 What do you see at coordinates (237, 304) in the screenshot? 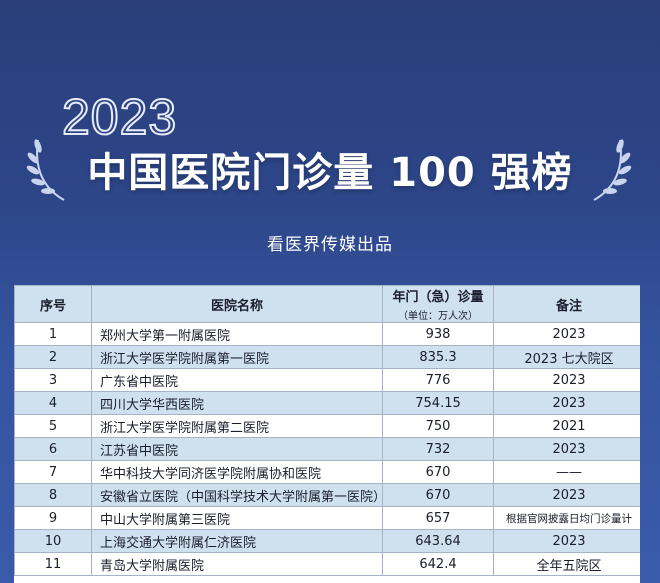
I see `column-header-name: 医院名称` at bounding box center [237, 304].